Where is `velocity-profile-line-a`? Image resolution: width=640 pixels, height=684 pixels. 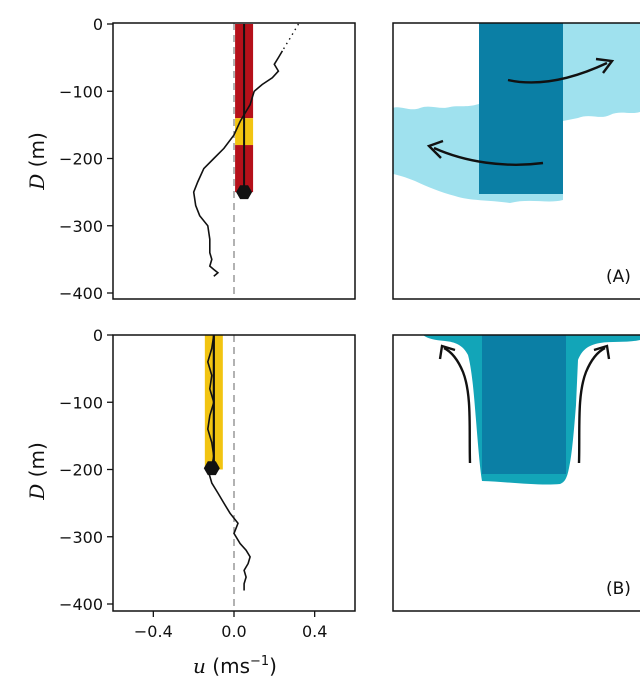
velocity-profile-line-a is located at coordinates (238, 163).